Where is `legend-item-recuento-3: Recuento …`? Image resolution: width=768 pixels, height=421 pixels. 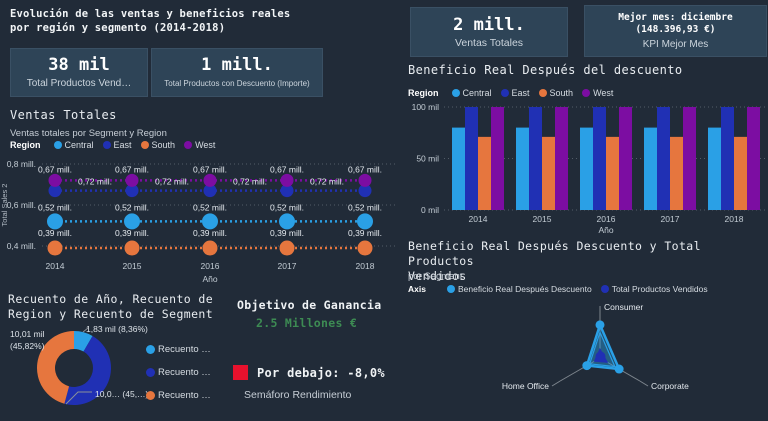 legend-item-recuento-3: Recuento … is located at coordinates (178, 395).